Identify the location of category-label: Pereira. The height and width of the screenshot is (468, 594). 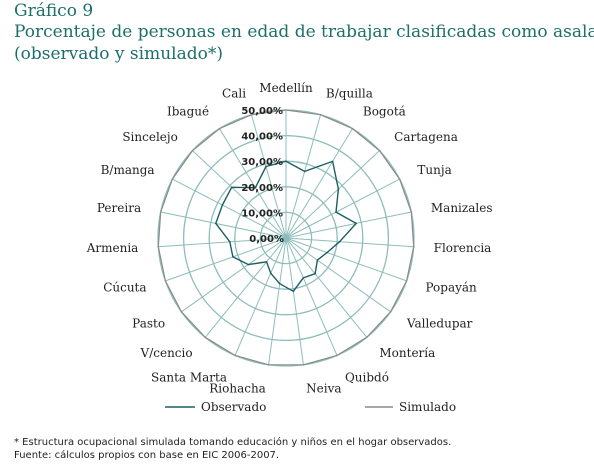
(119, 208).